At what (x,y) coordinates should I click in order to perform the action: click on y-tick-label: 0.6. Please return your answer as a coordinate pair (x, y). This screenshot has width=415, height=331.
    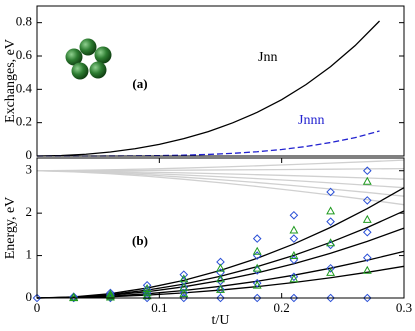
    Looking at the image, I should click on (24, 54).